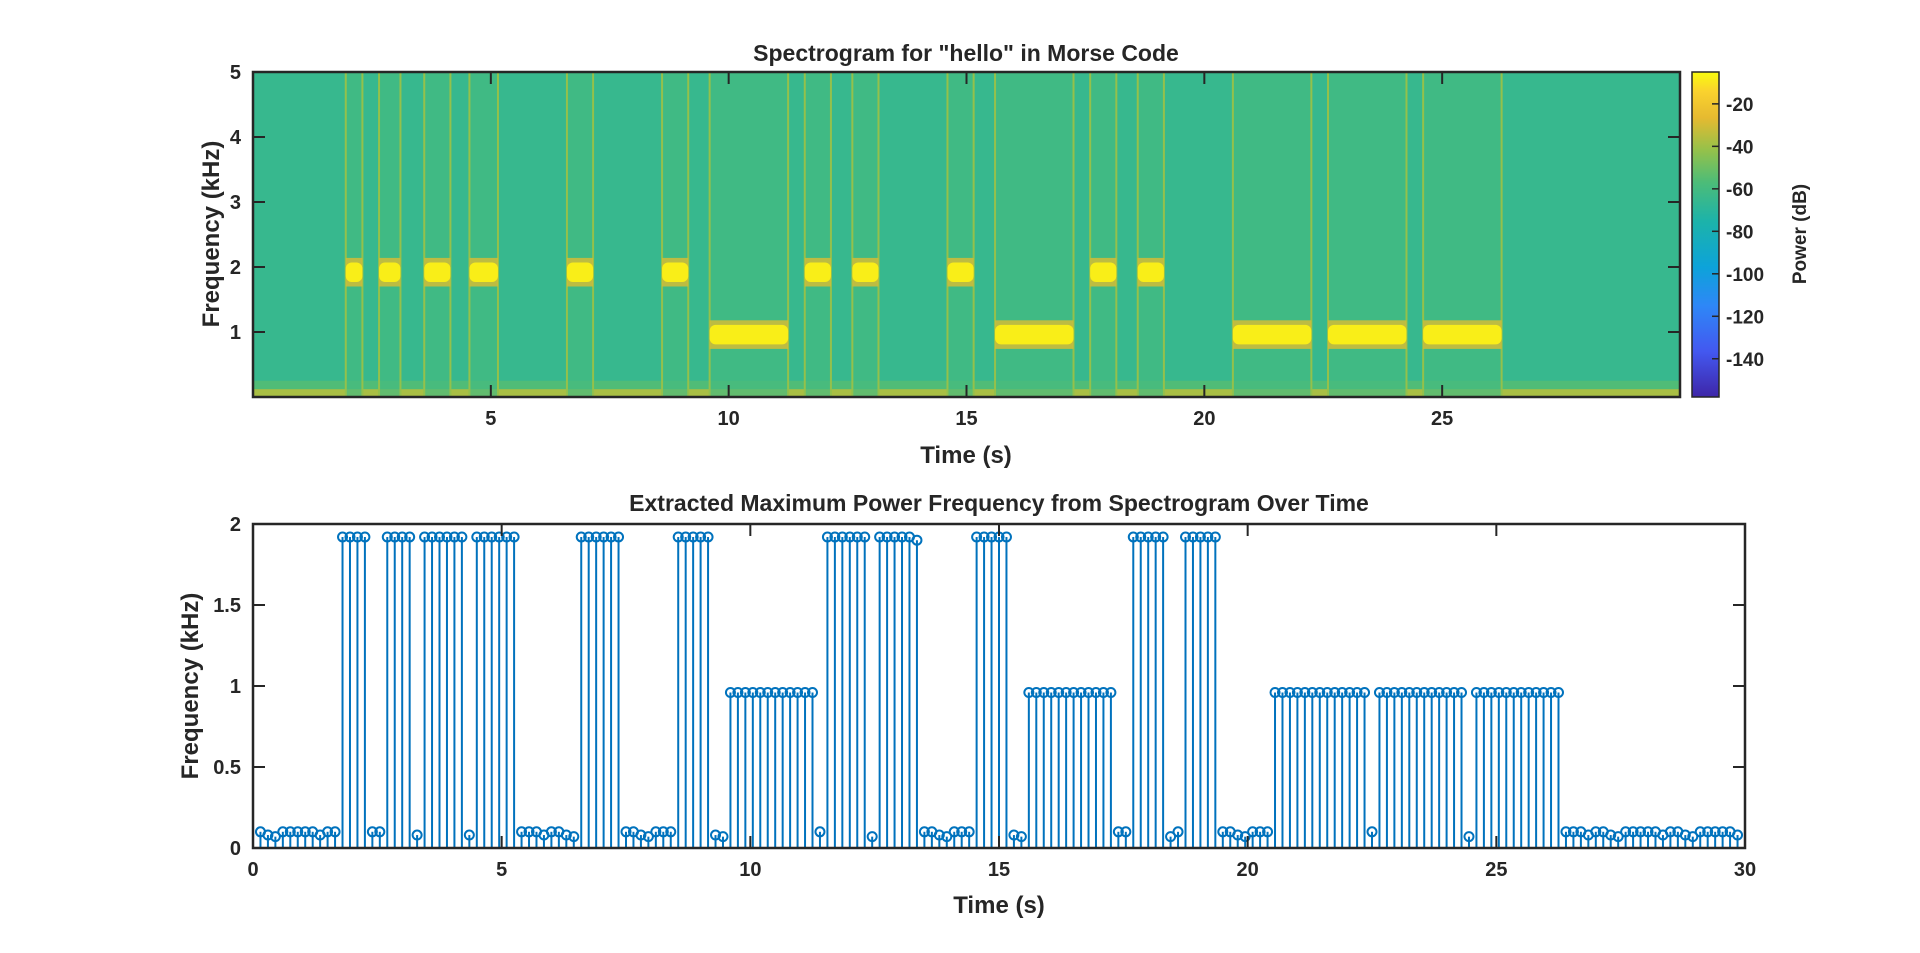 This screenshot has height=953, width=1920. Describe the element at coordinates (235, 203) in the screenshot. I see `y-tick-label: 3` at that location.